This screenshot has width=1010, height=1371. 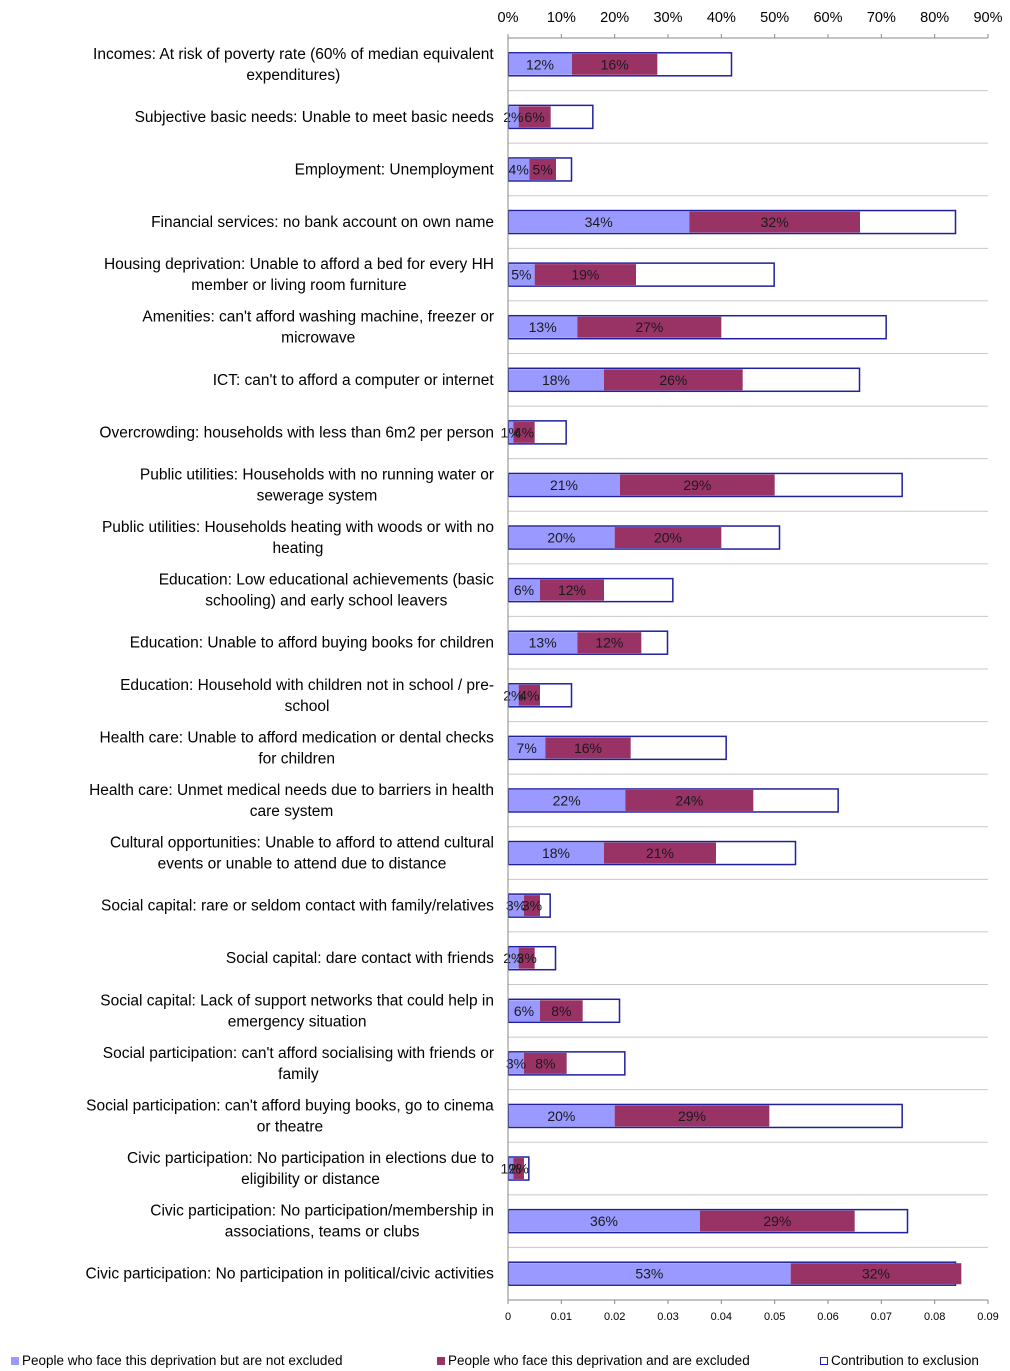 What do you see at coordinates (290, 1126) in the screenshot?
I see `category-label-line: or theatre` at bounding box center [290, 1126].